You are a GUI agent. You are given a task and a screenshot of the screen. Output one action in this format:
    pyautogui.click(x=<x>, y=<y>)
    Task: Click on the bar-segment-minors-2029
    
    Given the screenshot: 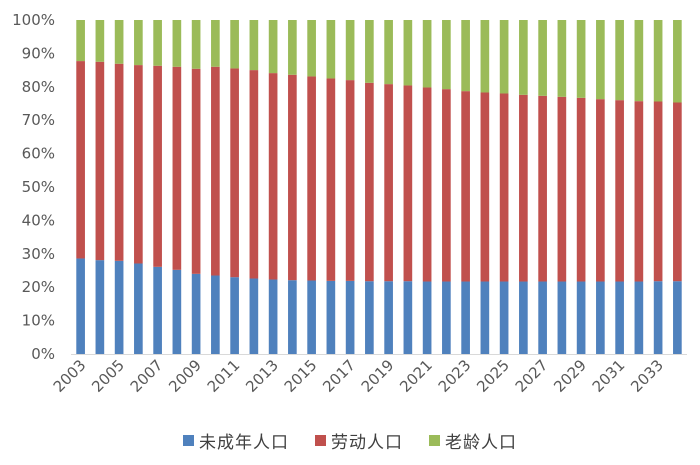 What is the action you would take?
    pyautogui.click(x=581, y=317)
    